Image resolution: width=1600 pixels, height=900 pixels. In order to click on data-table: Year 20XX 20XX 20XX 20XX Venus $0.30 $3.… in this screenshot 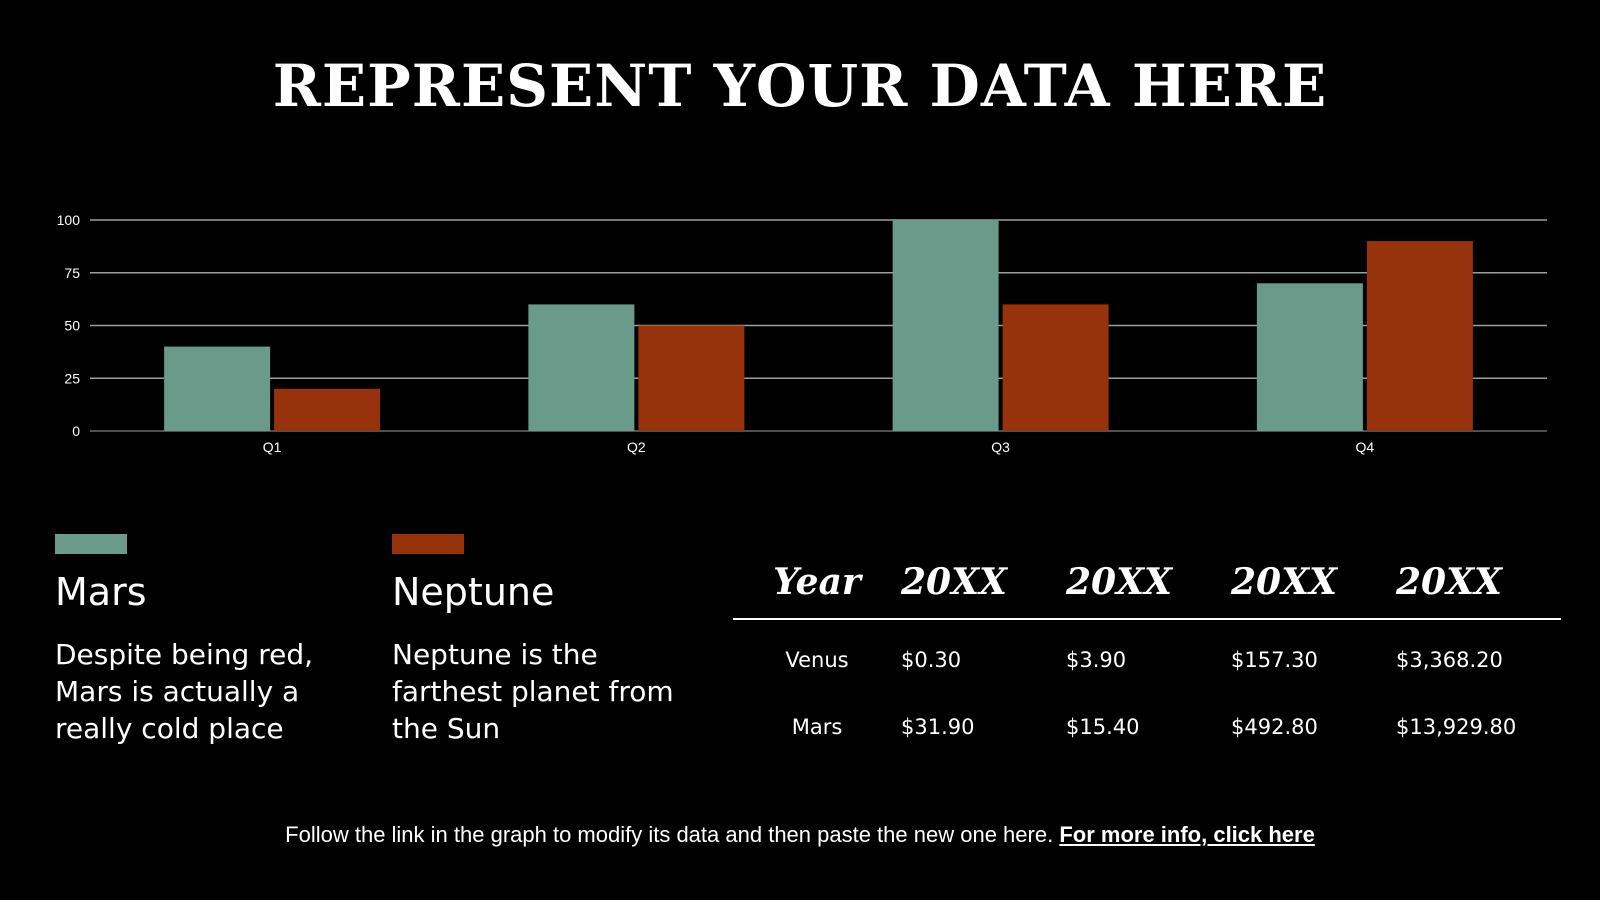, I will do `click(1147, 653)`.